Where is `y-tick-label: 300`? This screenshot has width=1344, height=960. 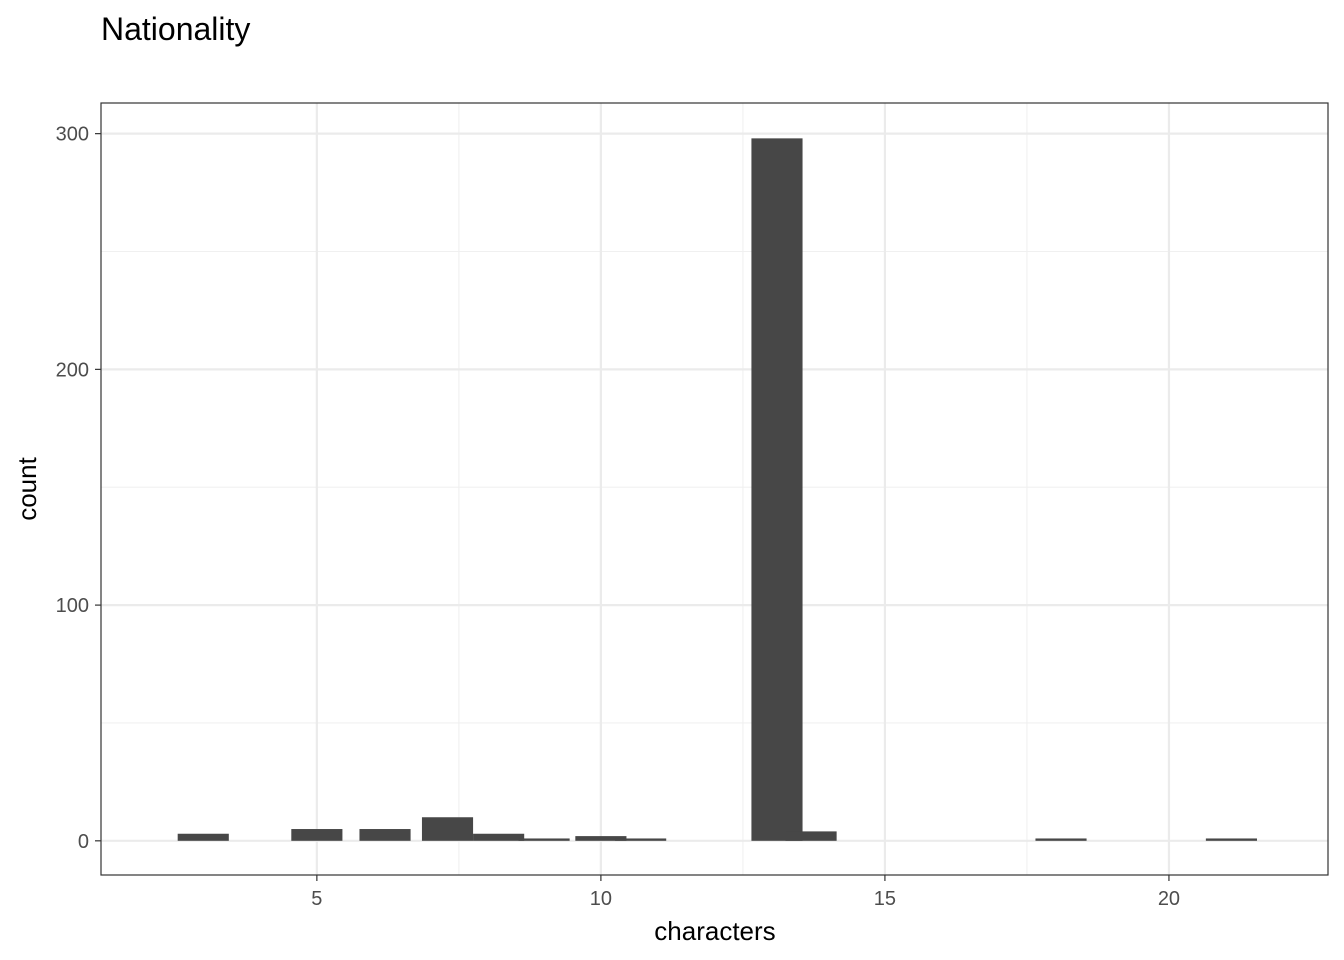 y-tick-label: 300 is located at coordinates (72, 135).